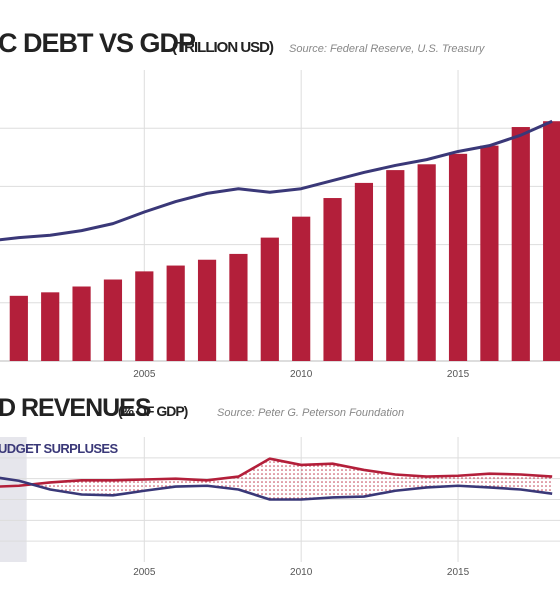 This screenshot has width=560, height=600. I want to click on chart-source: Source: Peter G. Peterson Foundation, so click(310, 413).